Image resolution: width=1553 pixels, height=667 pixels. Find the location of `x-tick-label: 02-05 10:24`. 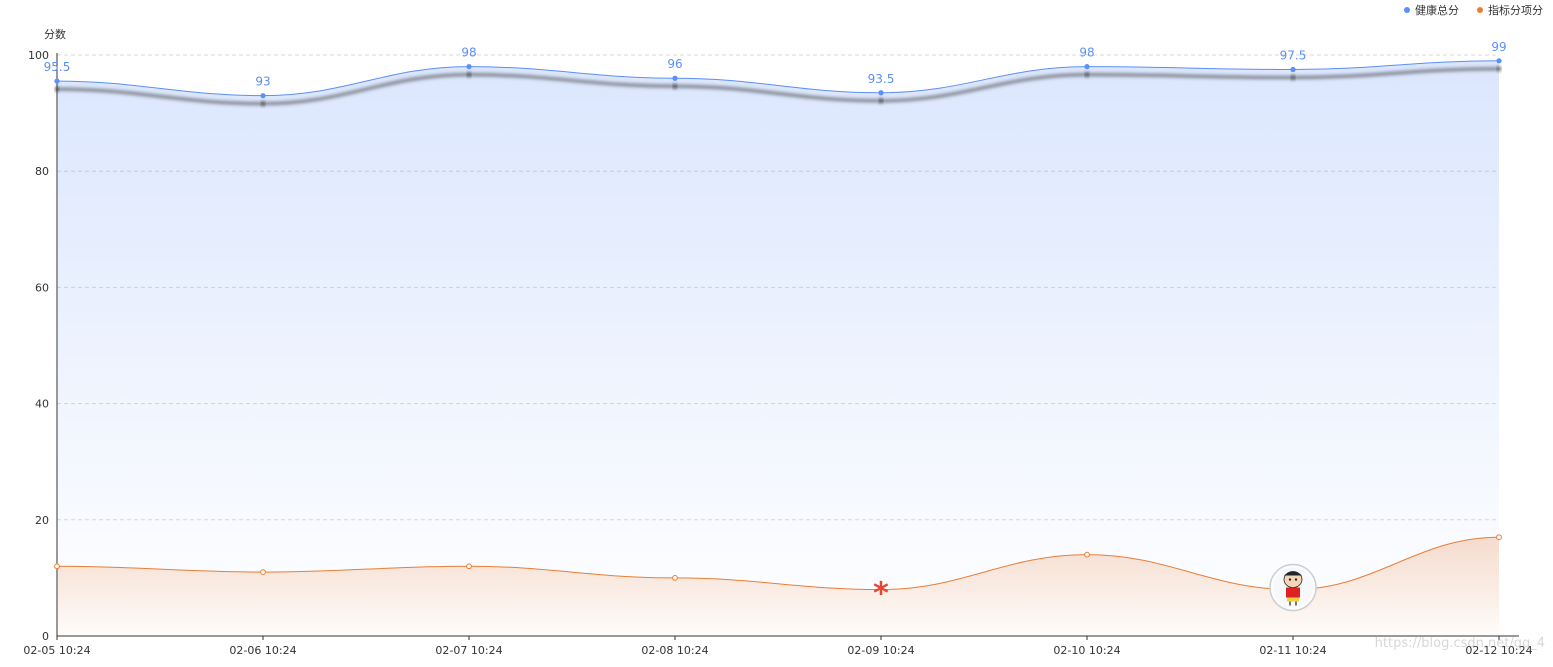

x-tick-label: 02-05 10:24 is located at coordinates (56, 650).